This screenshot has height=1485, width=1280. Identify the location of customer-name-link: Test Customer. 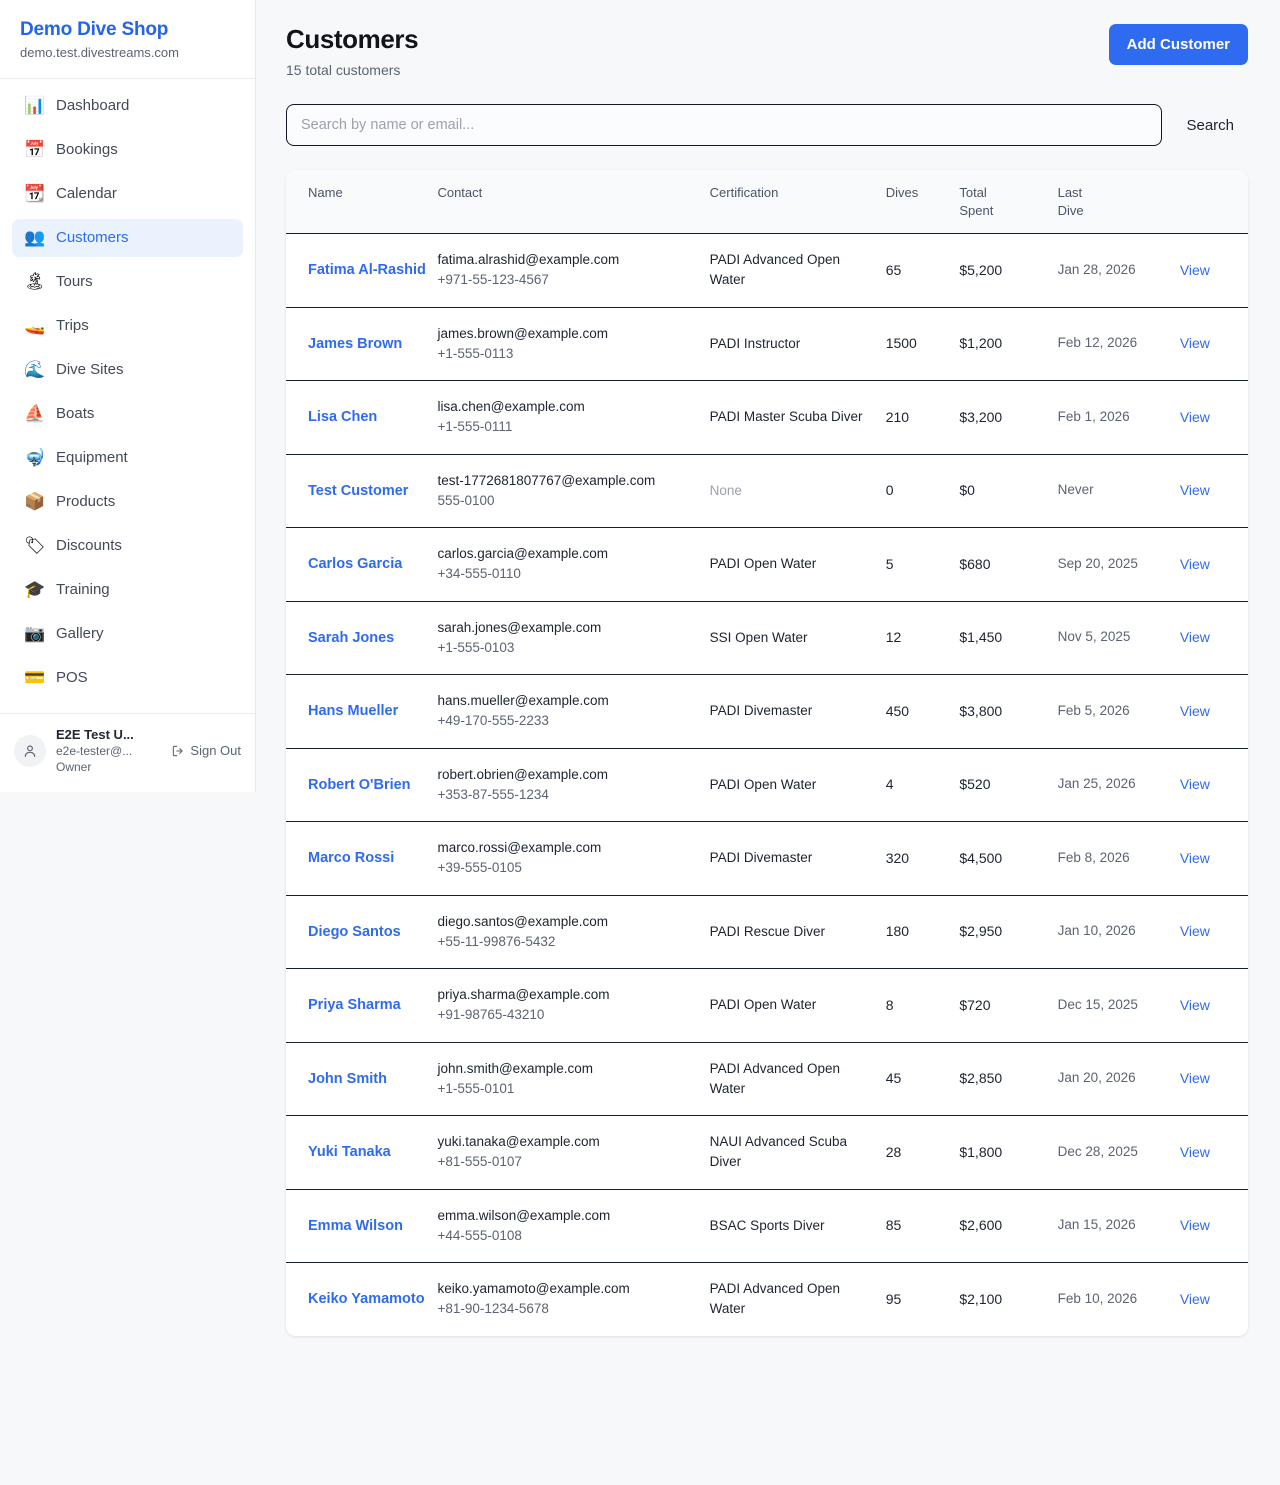
(358, 490).